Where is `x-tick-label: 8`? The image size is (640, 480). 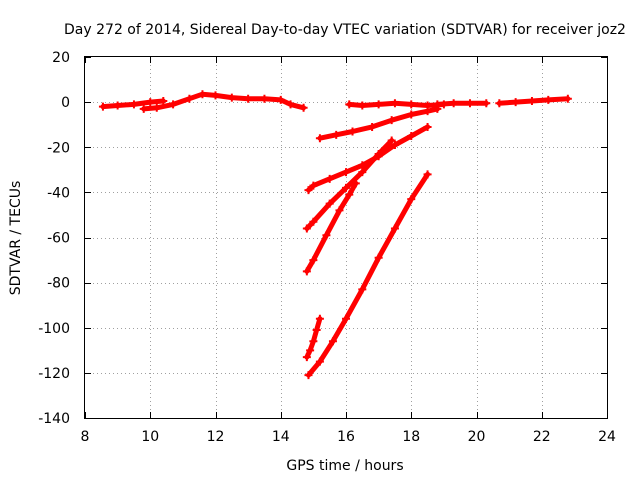 x-tick-label: 8 is located at coordinates (85, 437).